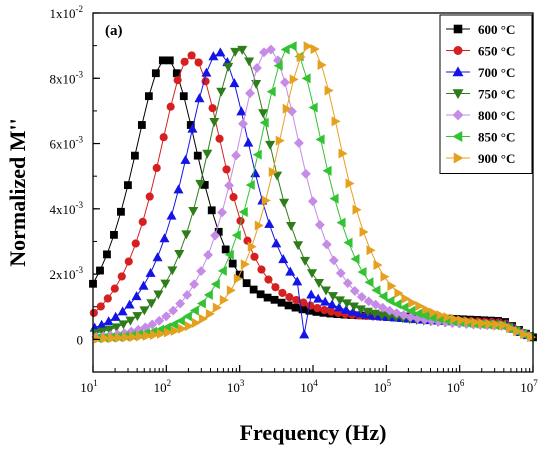 The image size is (550, 455). I want to click on legend-marker, so click(458, 71).